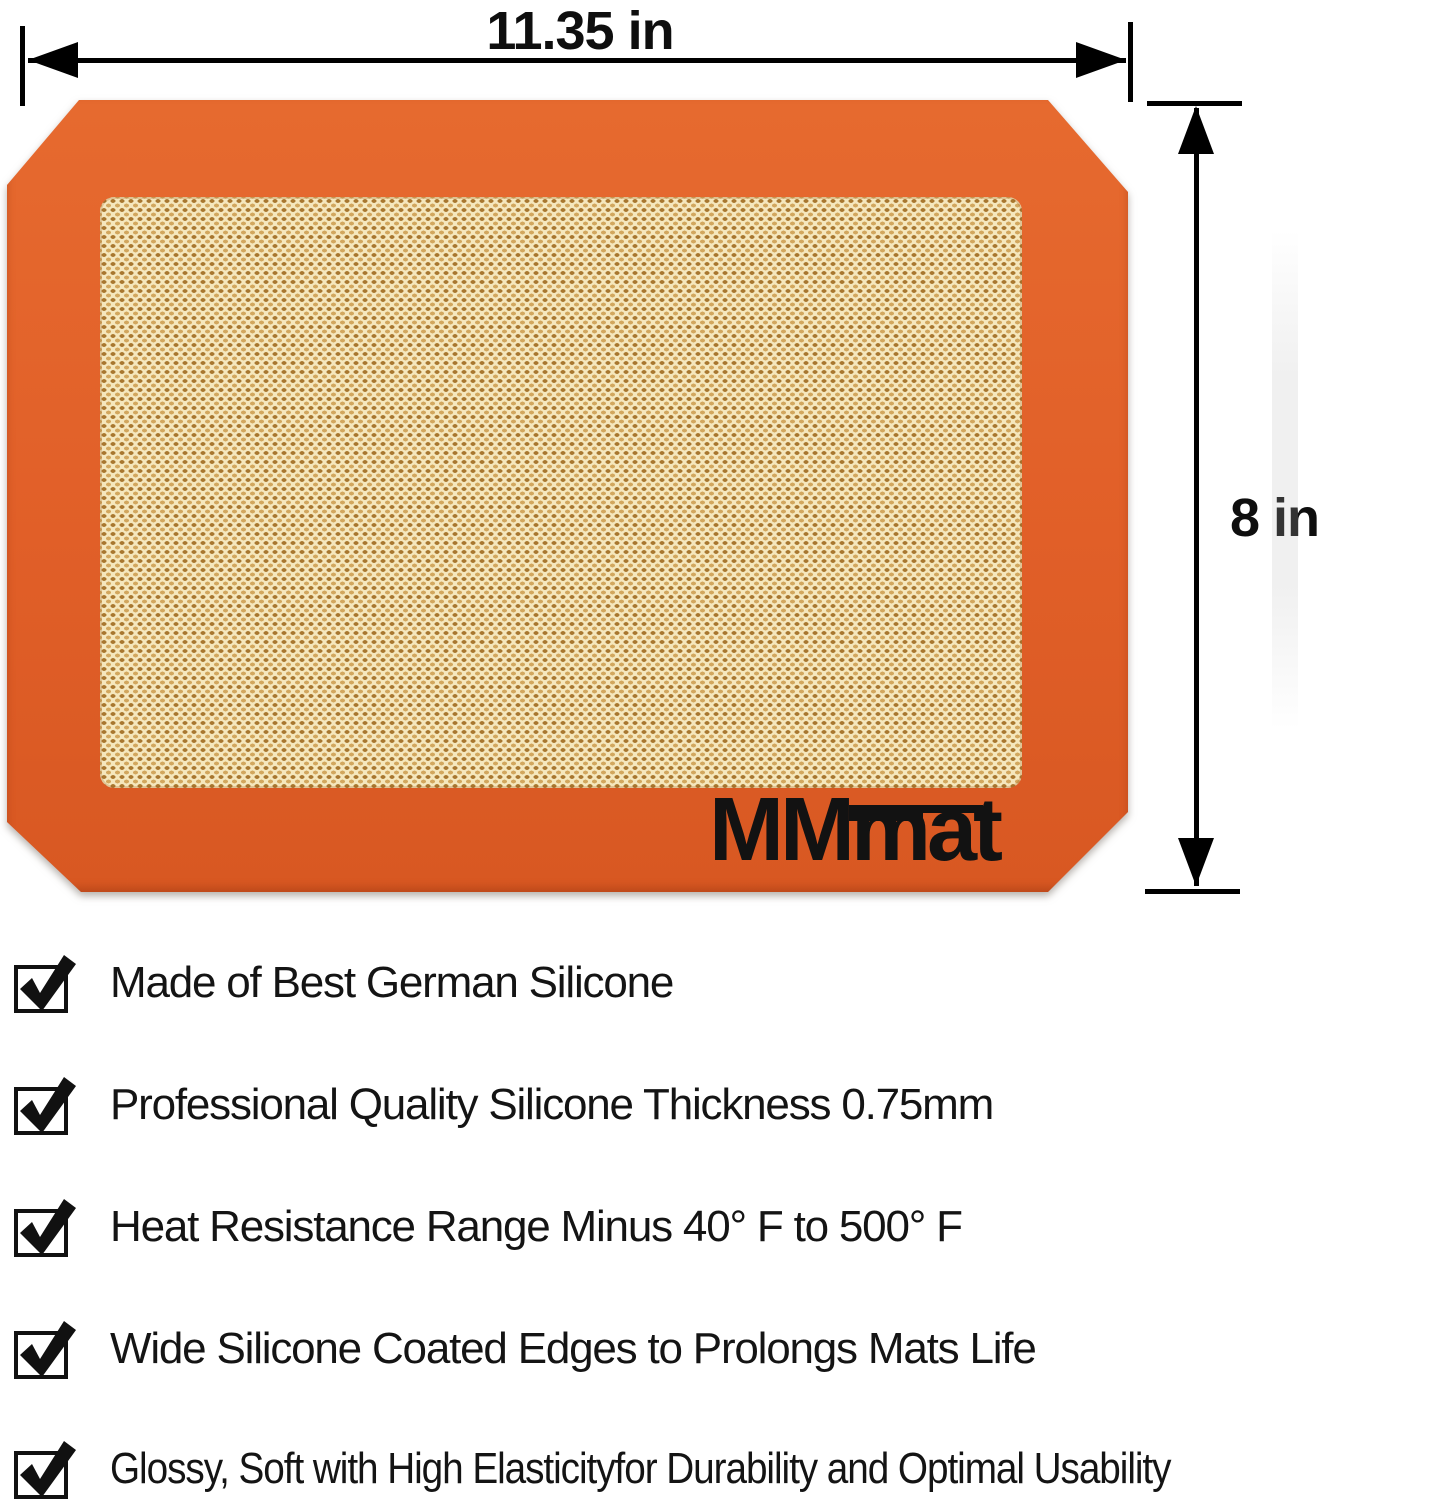 Image resolution: width=1434 pixels, height=1500 pixels. What do you see at coordinates (580, 31) in the screenshot?
I see `width-dimension-label: 11.35 in` at bounding box center [580, 31].